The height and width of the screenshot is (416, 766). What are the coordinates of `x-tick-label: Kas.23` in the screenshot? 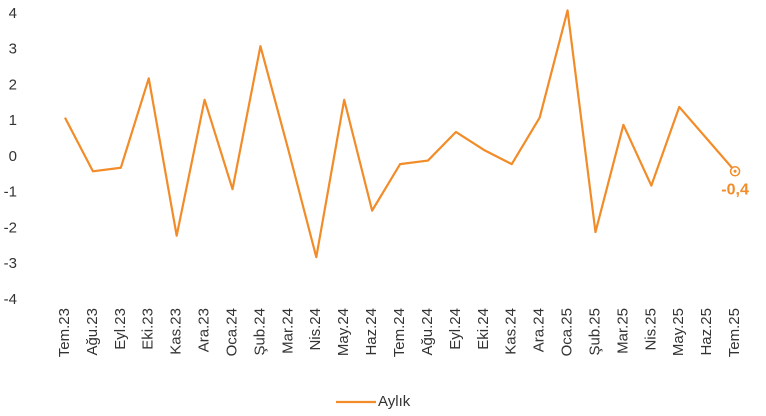 It's located at (176, 331).